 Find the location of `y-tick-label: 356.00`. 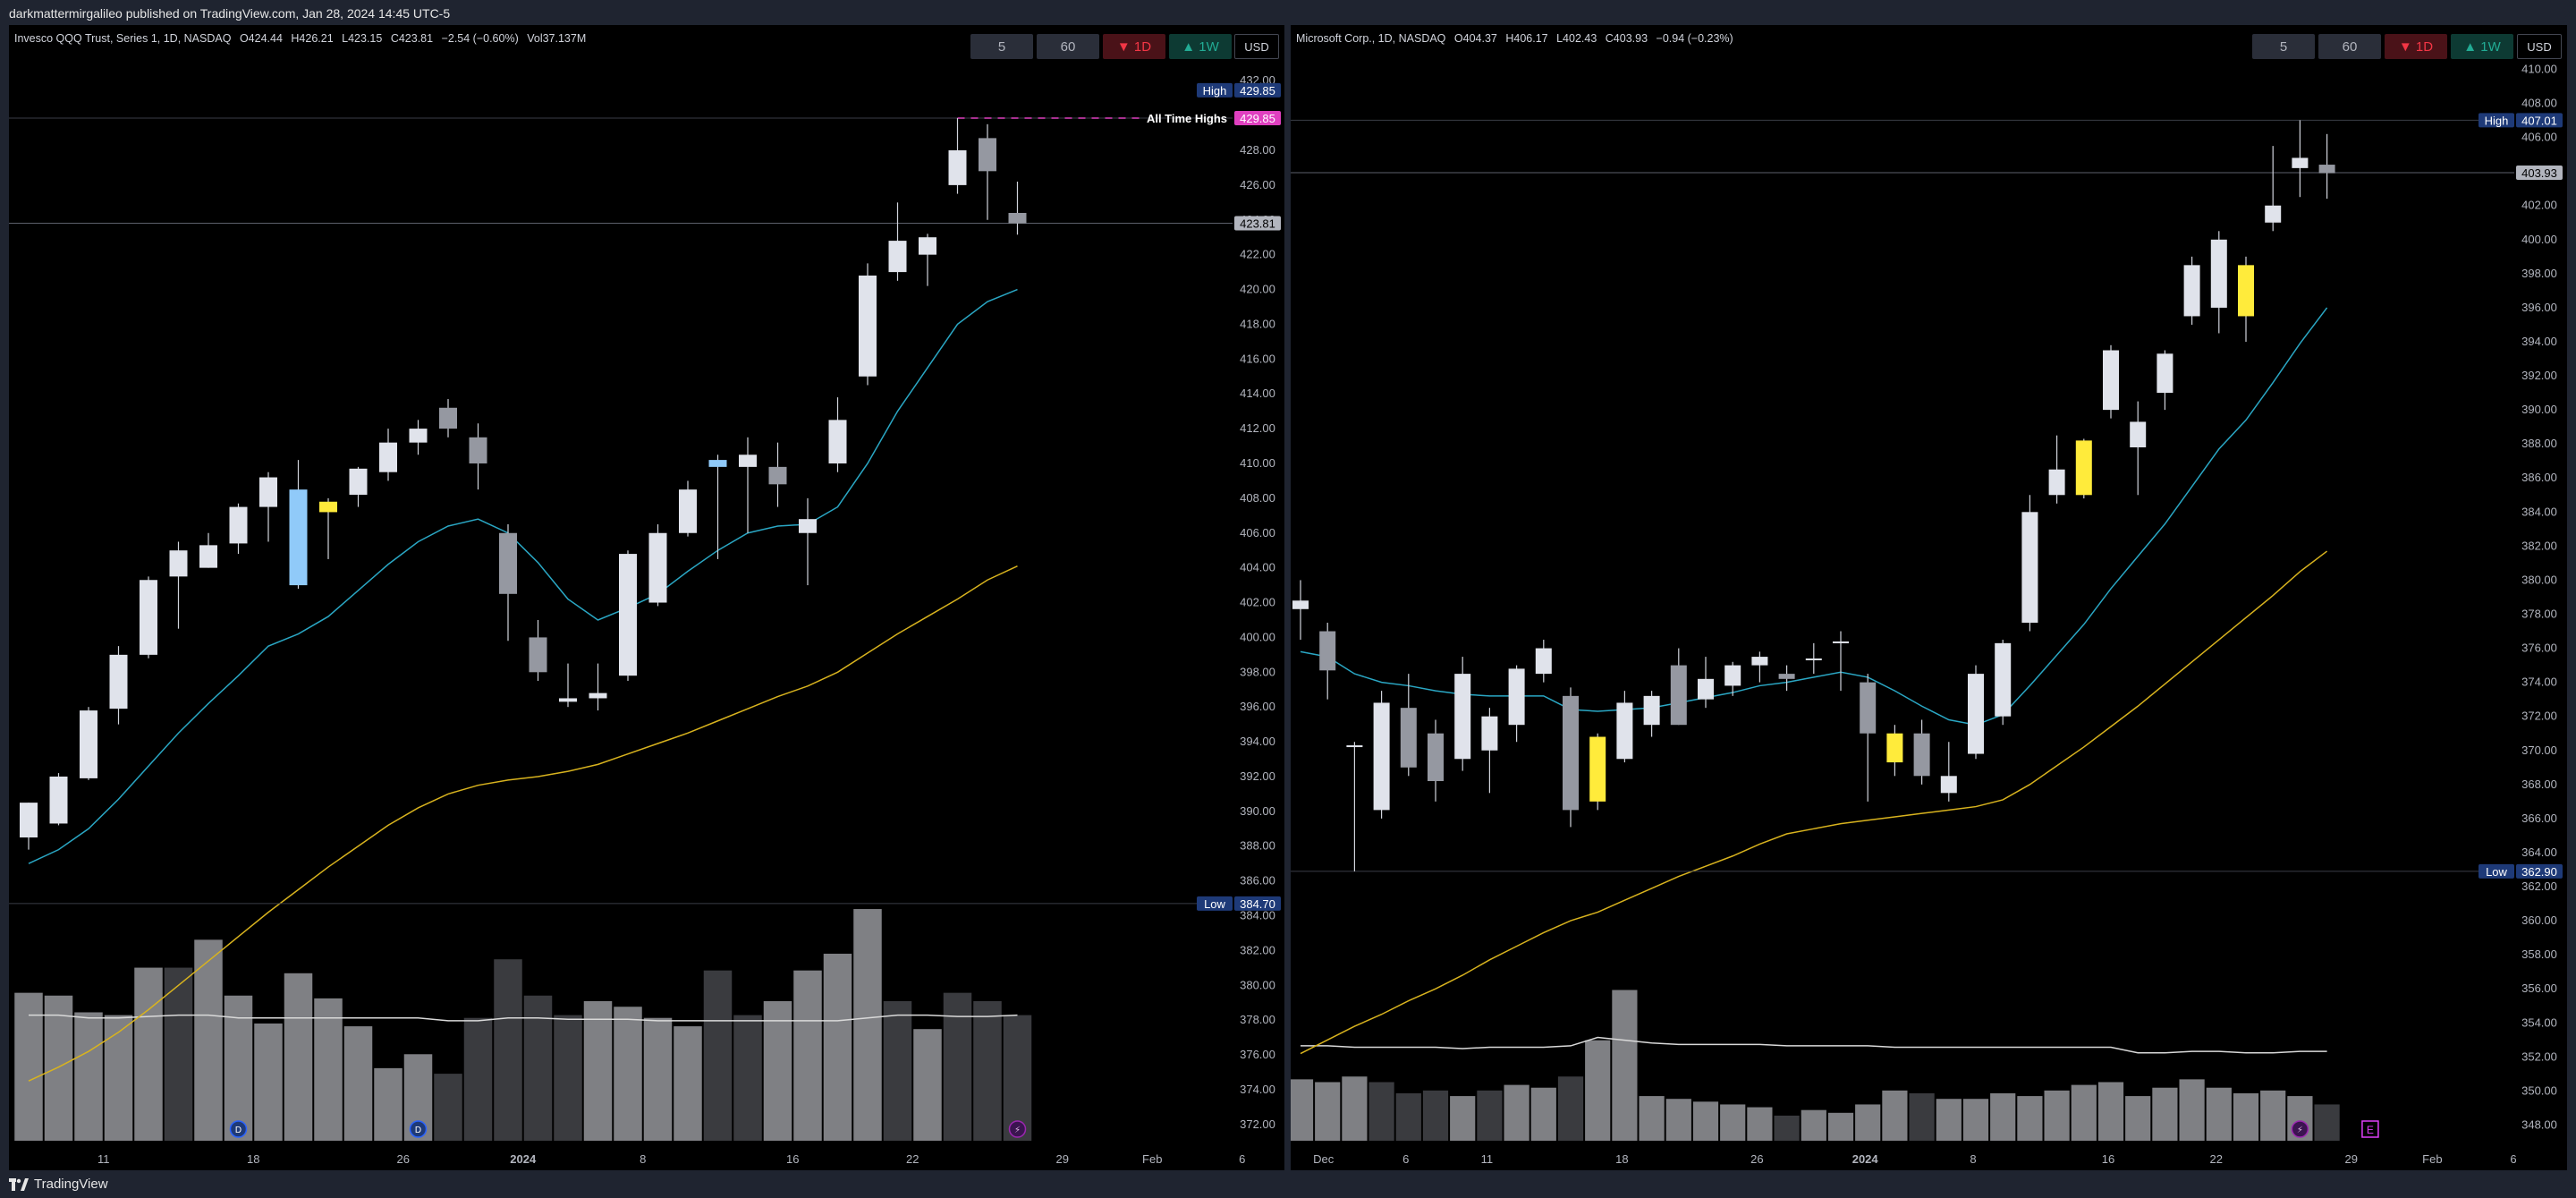

y-tick-label: 356.00 is located at coordinates (2539, 988).